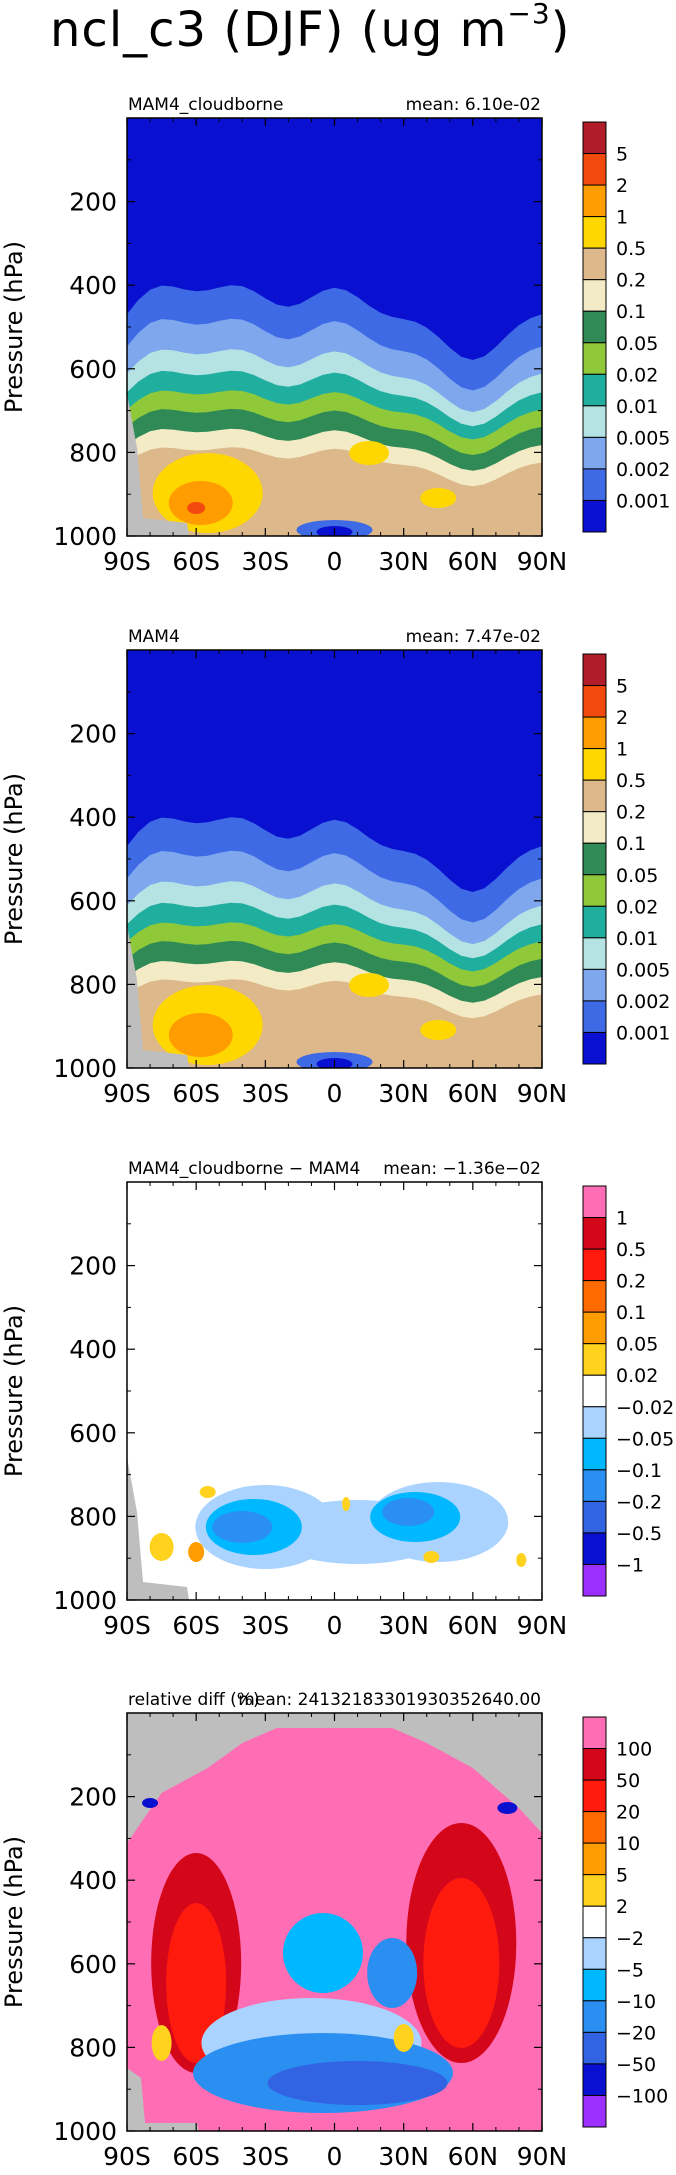  What do you see at coordinates (334, 327) in the screenshot?
I see `panel-1-field` at bounding box center [334, 327].